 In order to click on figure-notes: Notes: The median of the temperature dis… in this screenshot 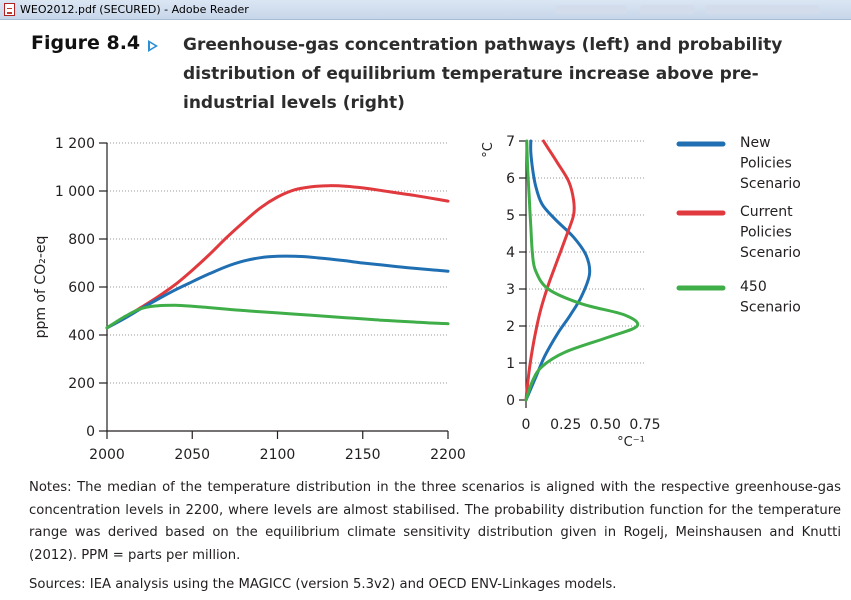, I will do `click(435, 521)`.